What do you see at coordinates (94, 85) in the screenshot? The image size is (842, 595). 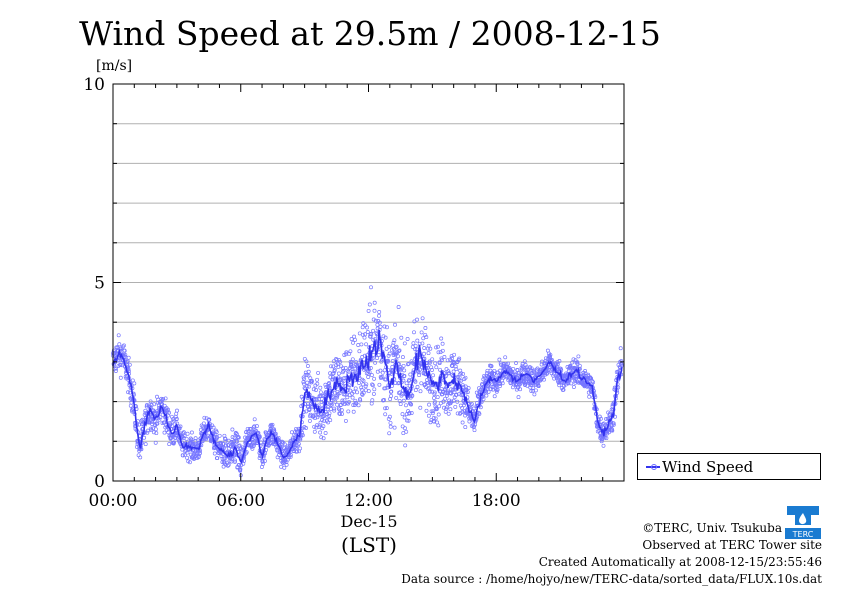 I see `y-tick-label: 10` at bounding box center [94, 85].